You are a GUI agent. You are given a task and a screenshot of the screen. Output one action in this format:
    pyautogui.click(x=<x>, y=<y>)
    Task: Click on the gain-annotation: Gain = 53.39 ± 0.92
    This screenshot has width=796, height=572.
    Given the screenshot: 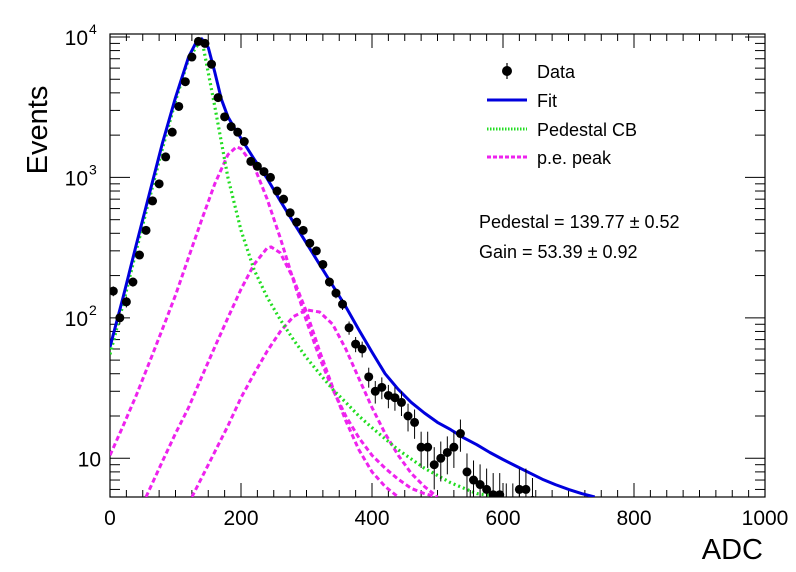 What is the action you would take?
    pyautogui.click(x=558, y=252)
    